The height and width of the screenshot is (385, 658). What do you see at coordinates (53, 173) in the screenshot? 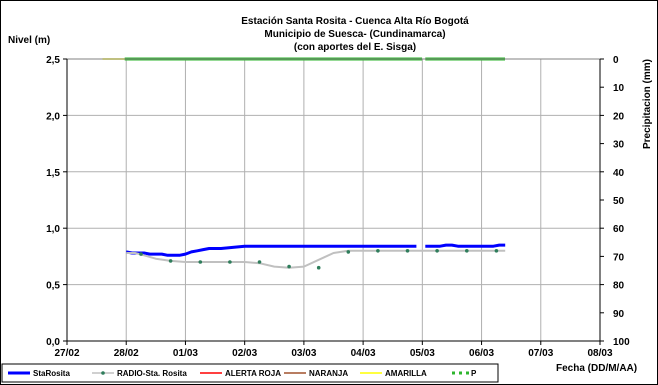
I see `y-tick-label: 1,5` at bounding box center [53, 173].